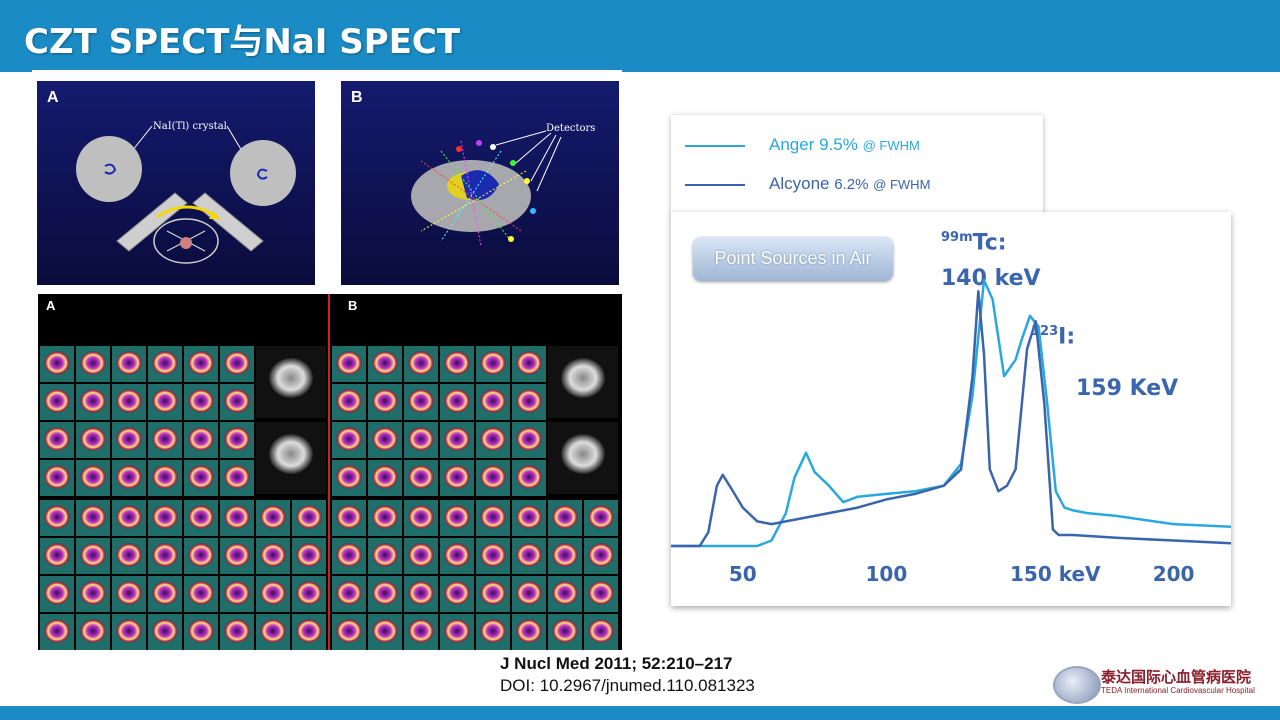 This screenshot has height=720, width=1280. What do you see at coordinates (583, 454) in the screenshot?
I see `planar-blob` at bounding box center [583, 454].